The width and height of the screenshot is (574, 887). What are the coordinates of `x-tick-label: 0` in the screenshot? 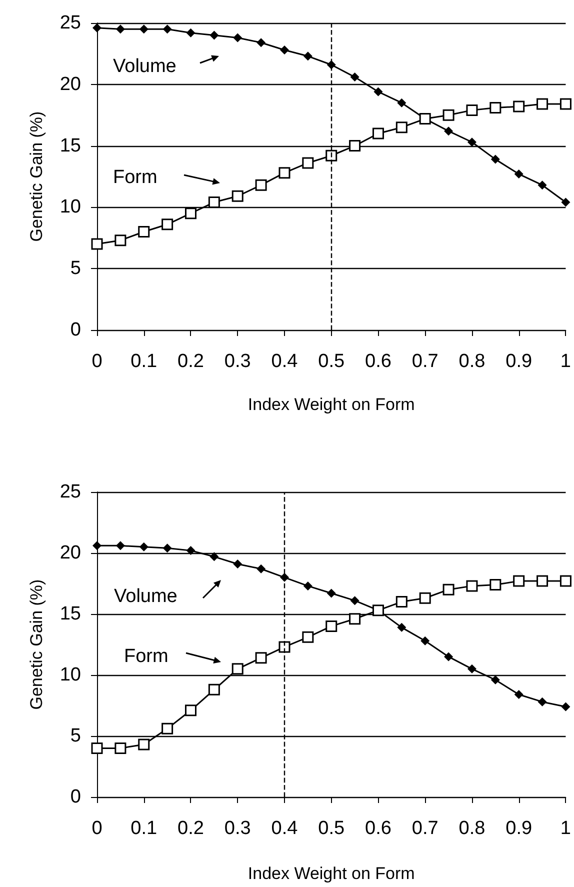 It's located at (97, 361).